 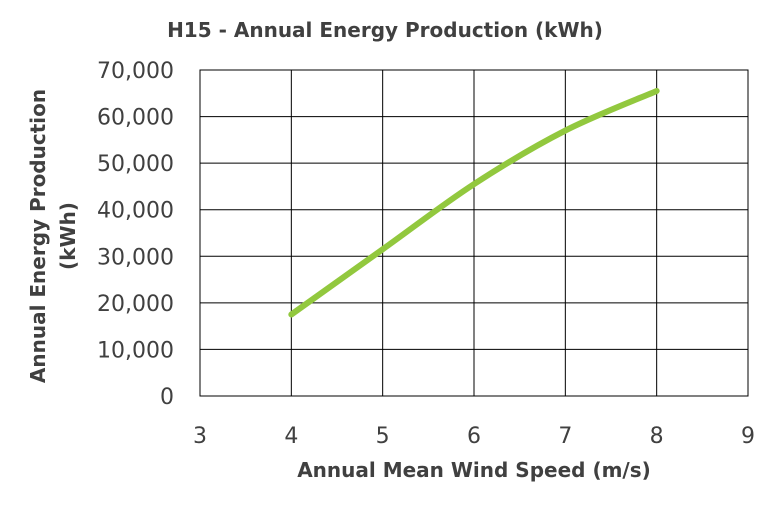 I want to click on y-axis-title: Annual Energy Production (kWh), so click(x=53, y=236).